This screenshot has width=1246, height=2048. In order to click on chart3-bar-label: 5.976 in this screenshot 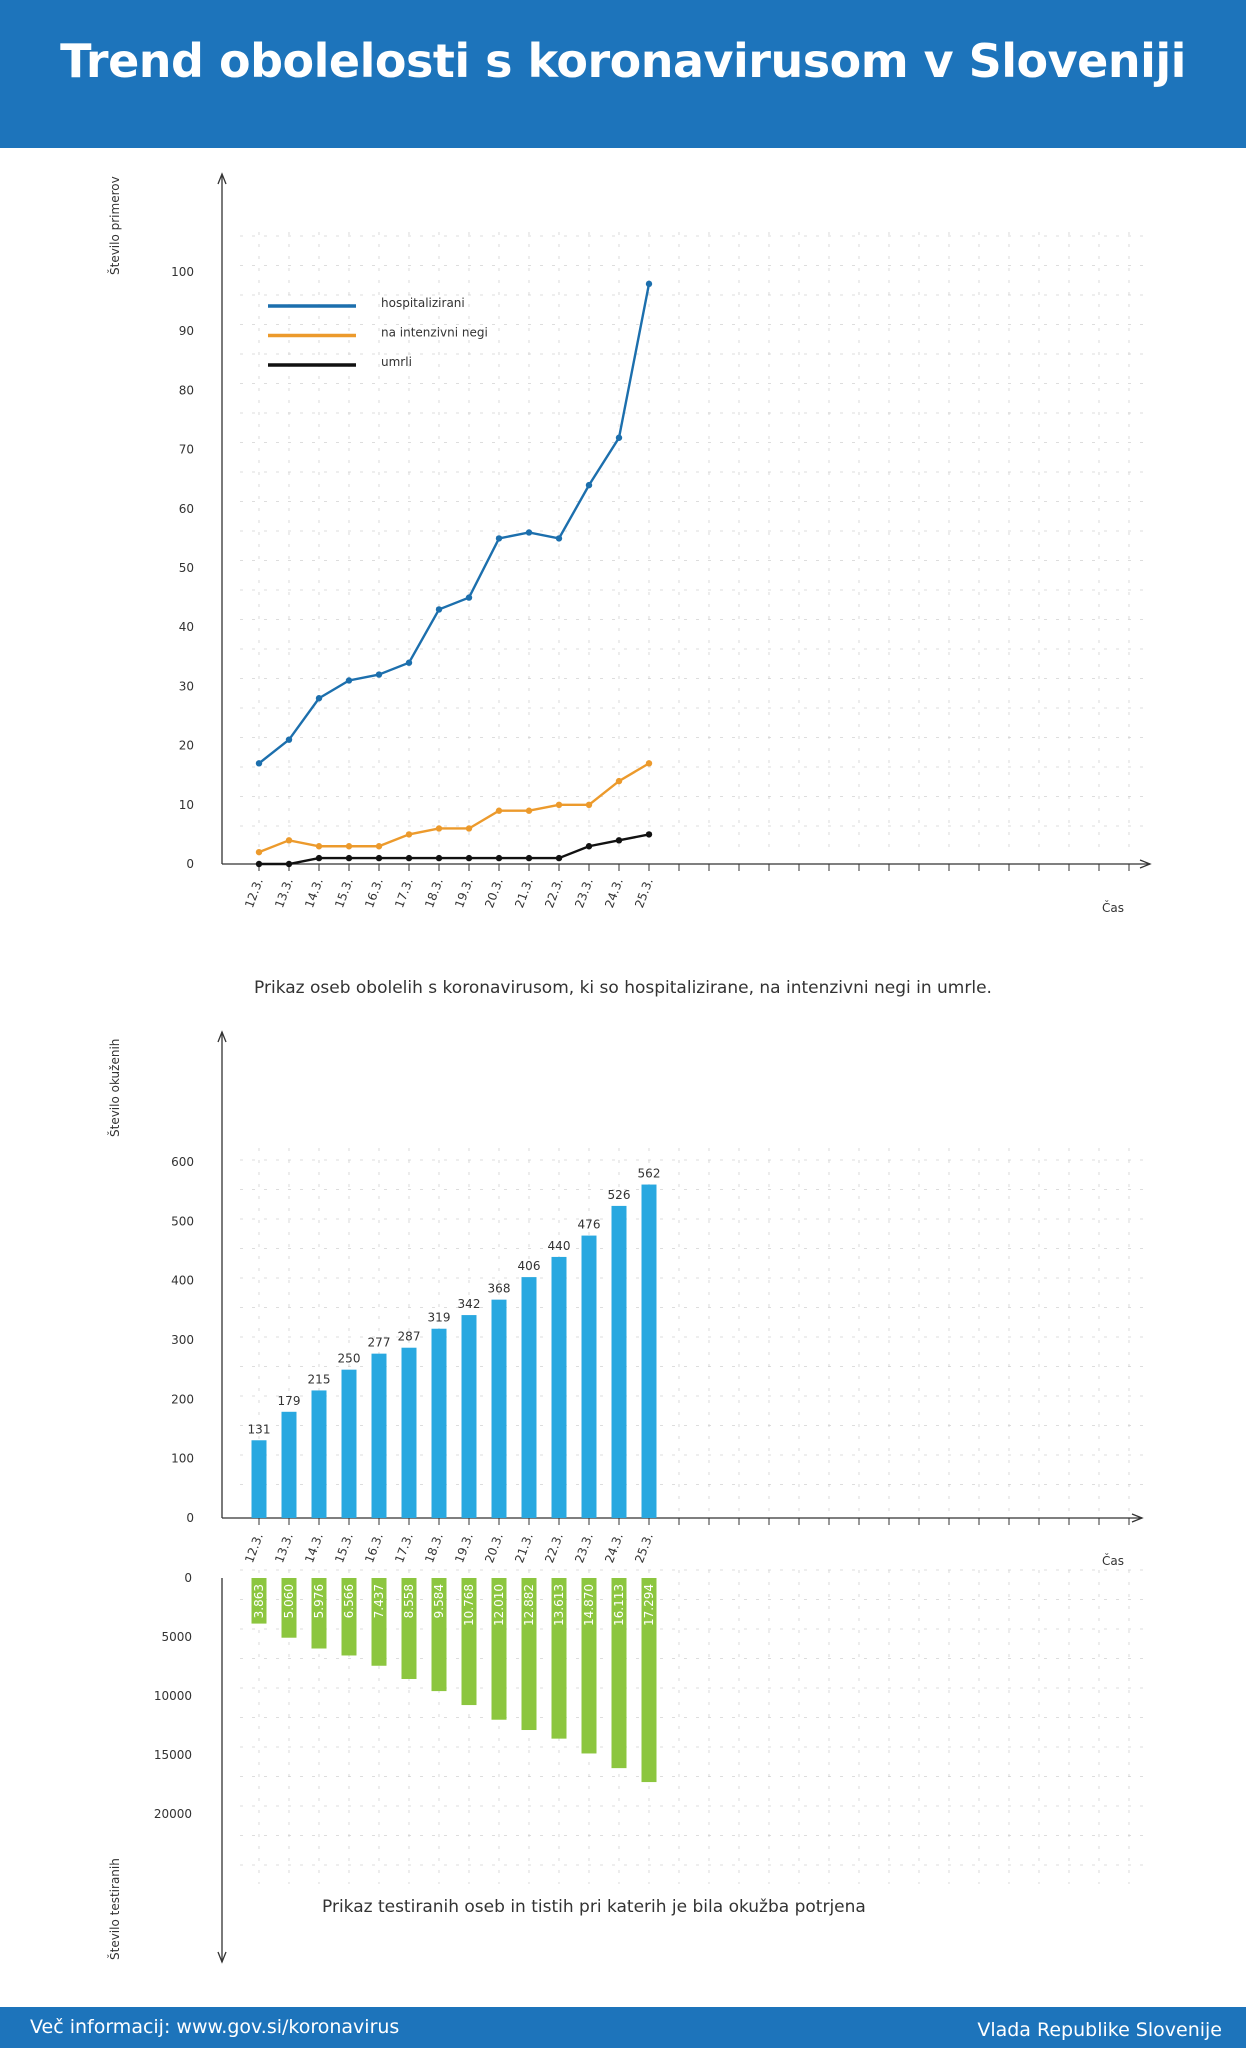, I will do `click(319, 1601)`.